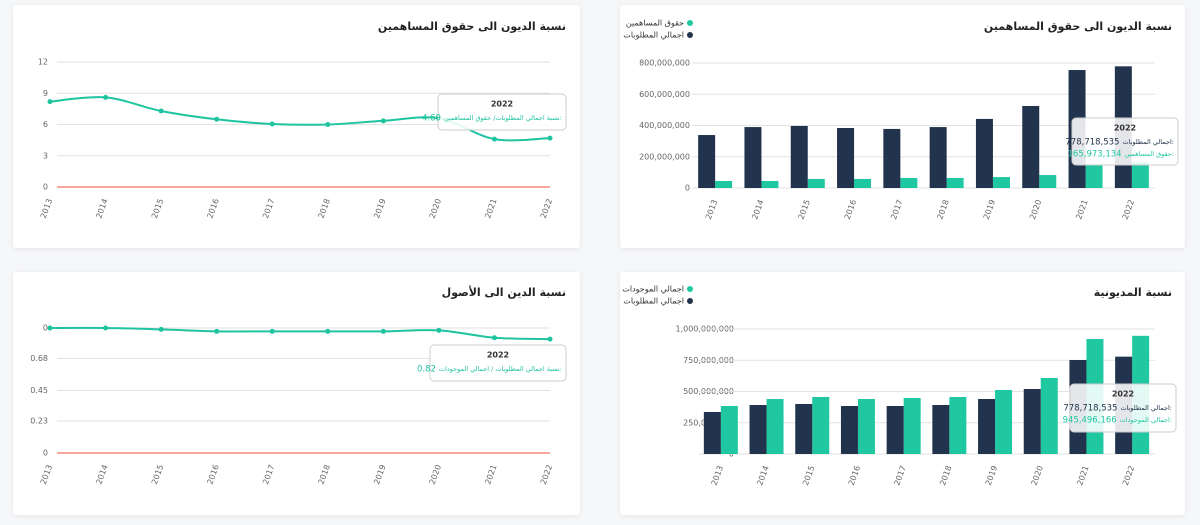  What do you see at coordinates (39, 358) in the screenshot?
I see `y-tick-label: 0.68` at bounding box center [39, 358].